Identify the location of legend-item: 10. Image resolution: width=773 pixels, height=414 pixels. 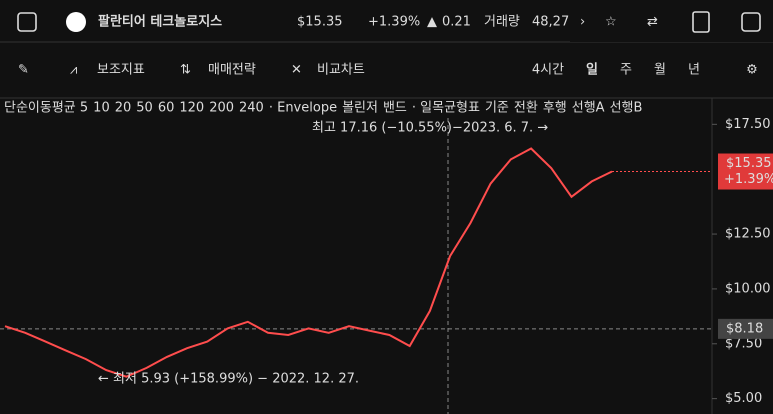
(101, 108).